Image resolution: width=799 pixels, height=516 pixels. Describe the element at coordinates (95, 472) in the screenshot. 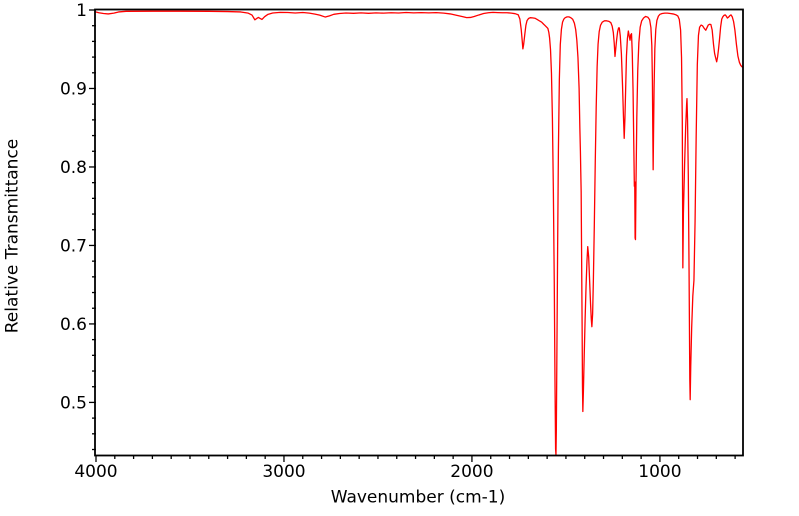

I see `x-tick-label: 4000` at that location.